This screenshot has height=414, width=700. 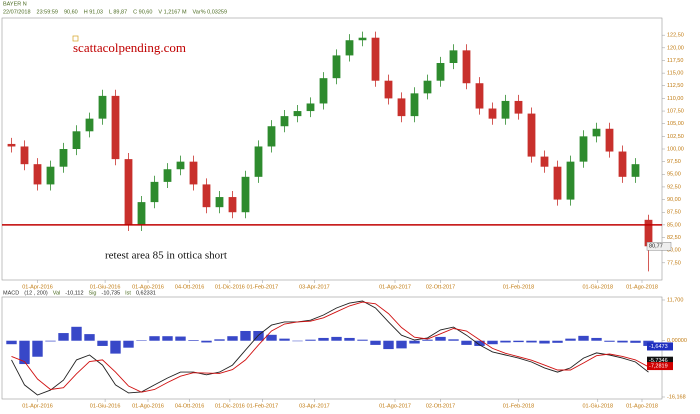 What do you see at coordinates (93, 12) in the screenshot?
I see `header-item: H 91,03` at bounding box center [93, 12].